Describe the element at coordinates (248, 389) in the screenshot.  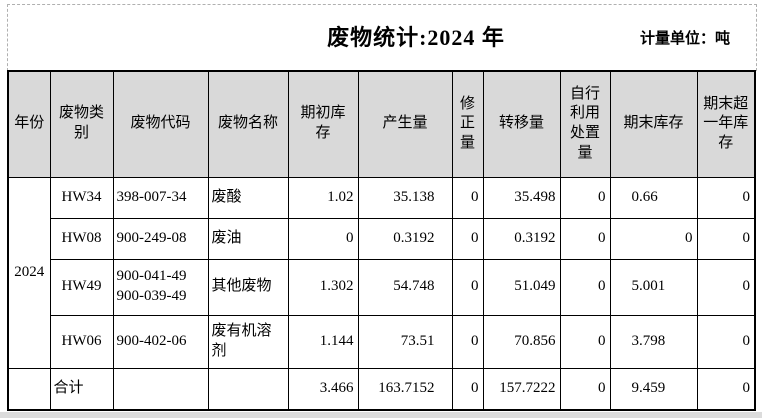
I see `cell-name` at that location.